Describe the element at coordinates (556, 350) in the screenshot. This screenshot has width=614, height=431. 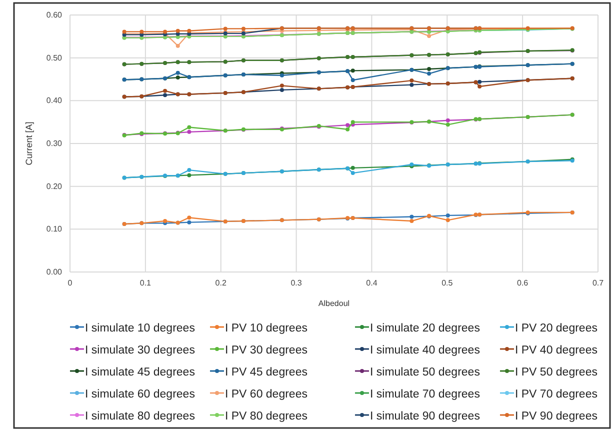
I see `legend-label: I PV 40 degrees` at that location.